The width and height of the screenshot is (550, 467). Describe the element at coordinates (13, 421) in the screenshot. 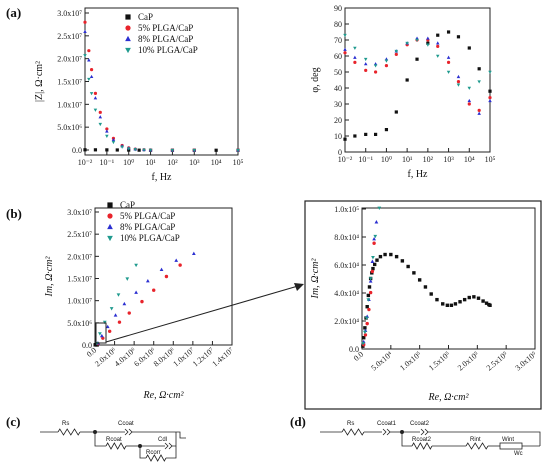

I see `panel-label: (c)` at that location.